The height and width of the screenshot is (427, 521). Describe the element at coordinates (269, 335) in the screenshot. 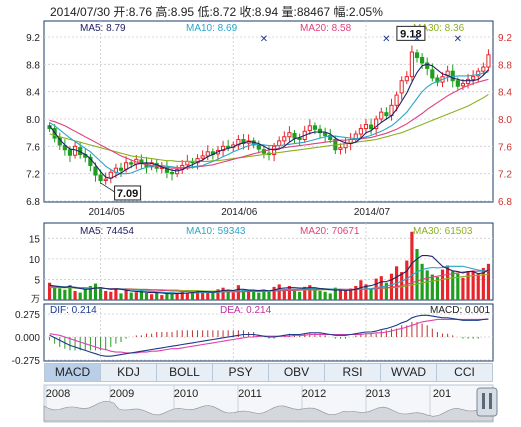

I see `macd-lines` at that location.